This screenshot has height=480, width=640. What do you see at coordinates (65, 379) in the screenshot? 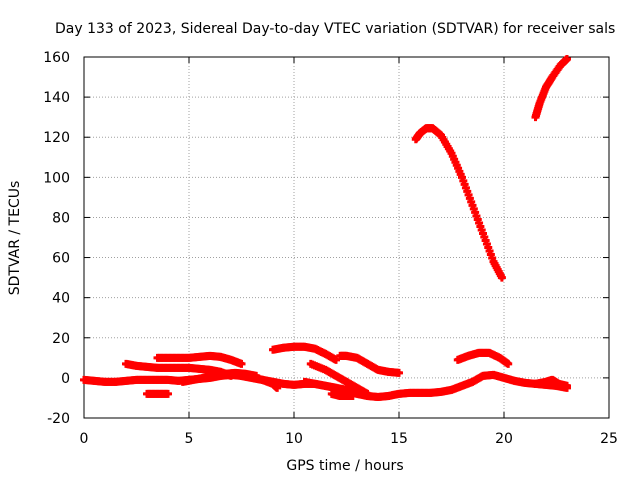
I see `y-tick-label: 0` at bounding box center [65, 379].